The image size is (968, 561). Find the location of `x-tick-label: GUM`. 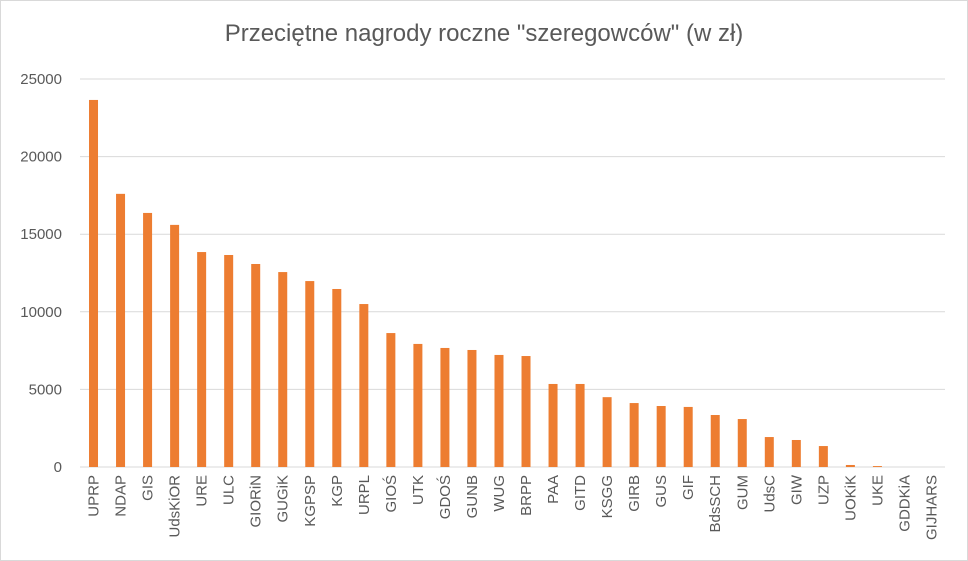

x-tick-label: GUM is located at coordinates (742, 492).